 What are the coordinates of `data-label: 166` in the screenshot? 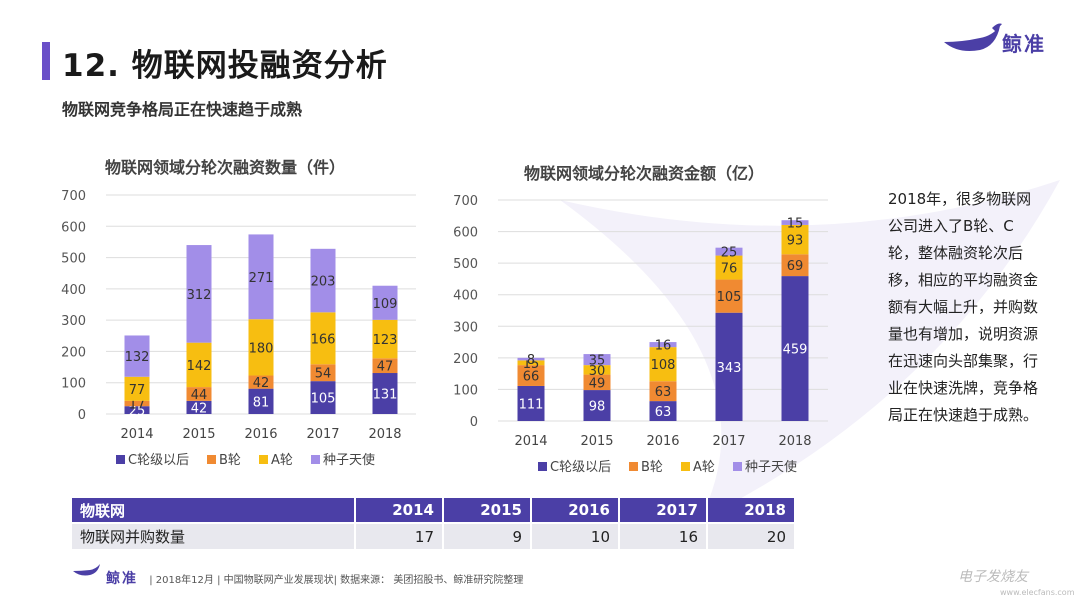 It's located at (323, 339).